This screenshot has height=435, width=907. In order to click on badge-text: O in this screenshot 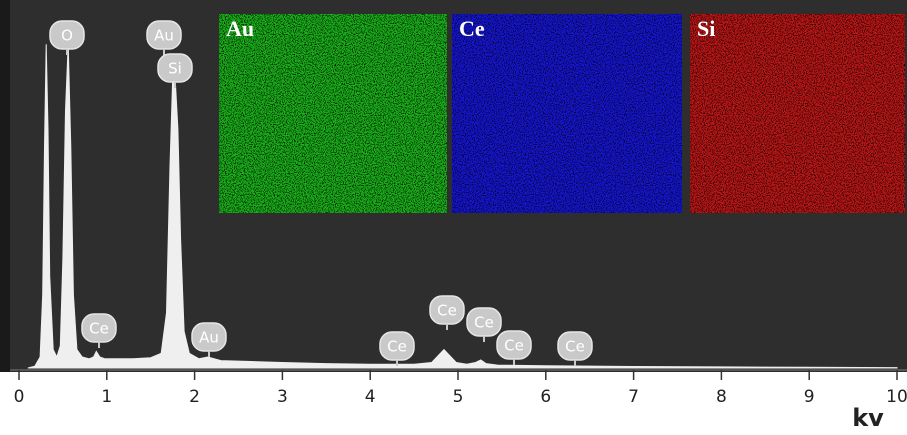, I will do `click(67, 36)`.